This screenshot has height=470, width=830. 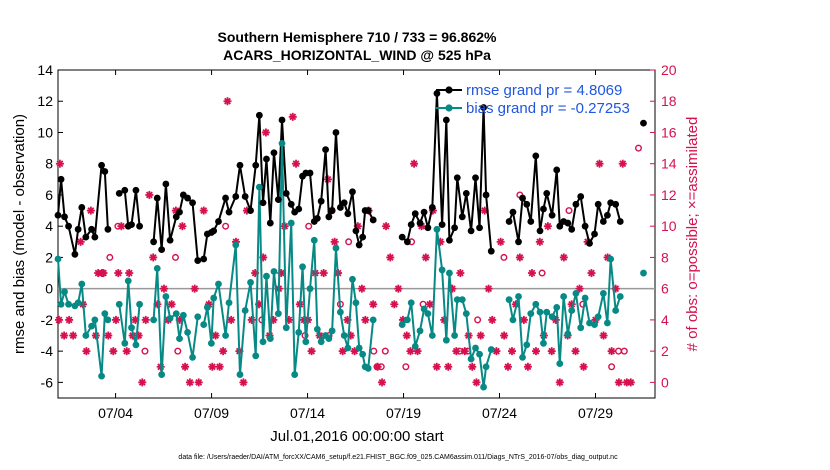 I want to click on y-tick-label: 8, so click(x=49, y=164).